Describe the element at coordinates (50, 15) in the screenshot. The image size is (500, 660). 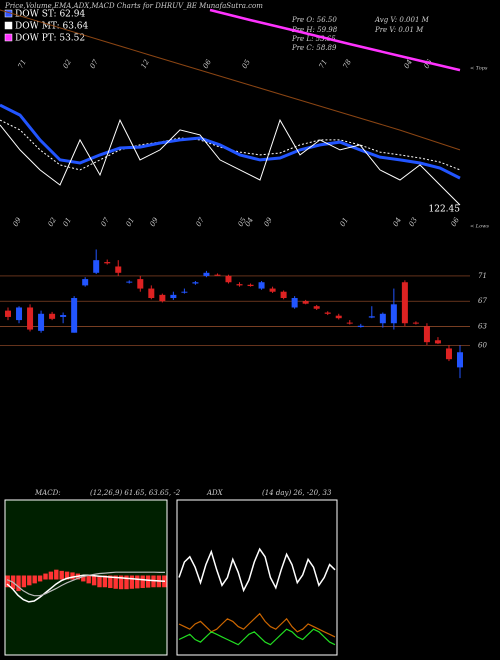
I see `legend-label: DOW ST: 62.94` at that location.